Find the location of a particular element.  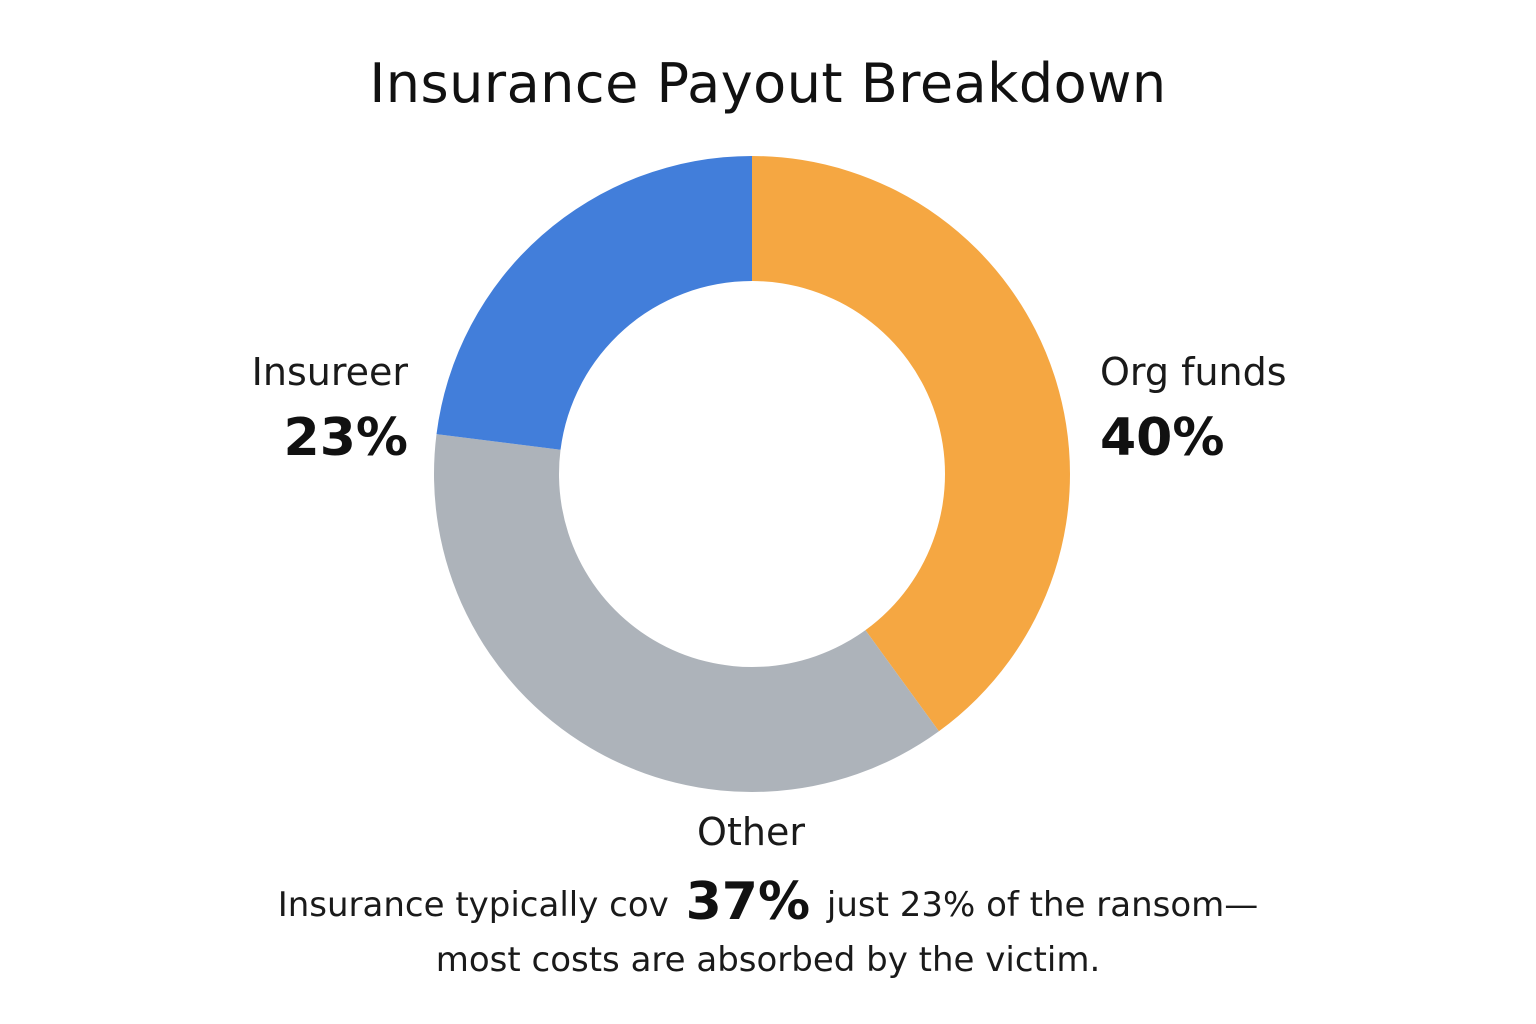

slice-value-other: 37% is located at coordinates (748, 902).